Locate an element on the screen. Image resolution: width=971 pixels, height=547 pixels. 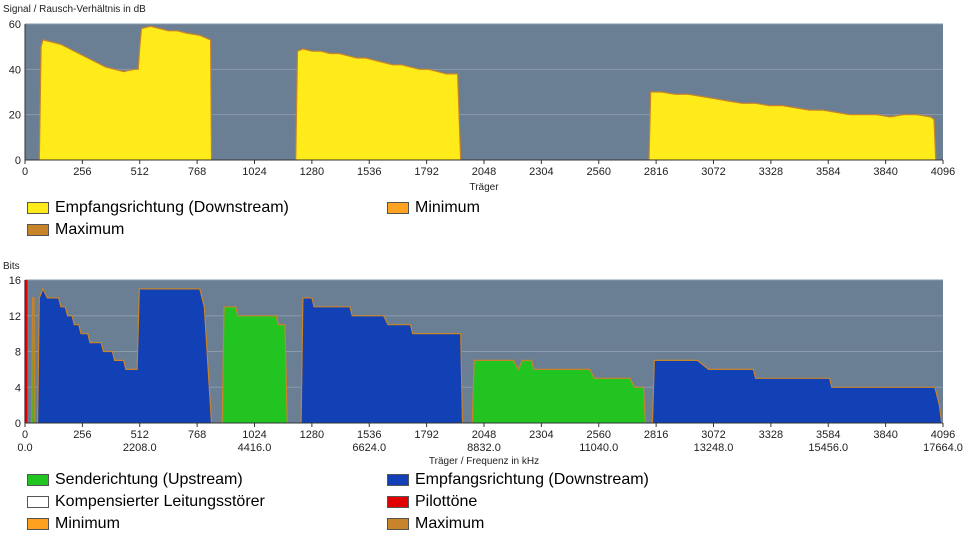
legend-item: Senderichtung (Upstream) is located at coordinates (135, 480).